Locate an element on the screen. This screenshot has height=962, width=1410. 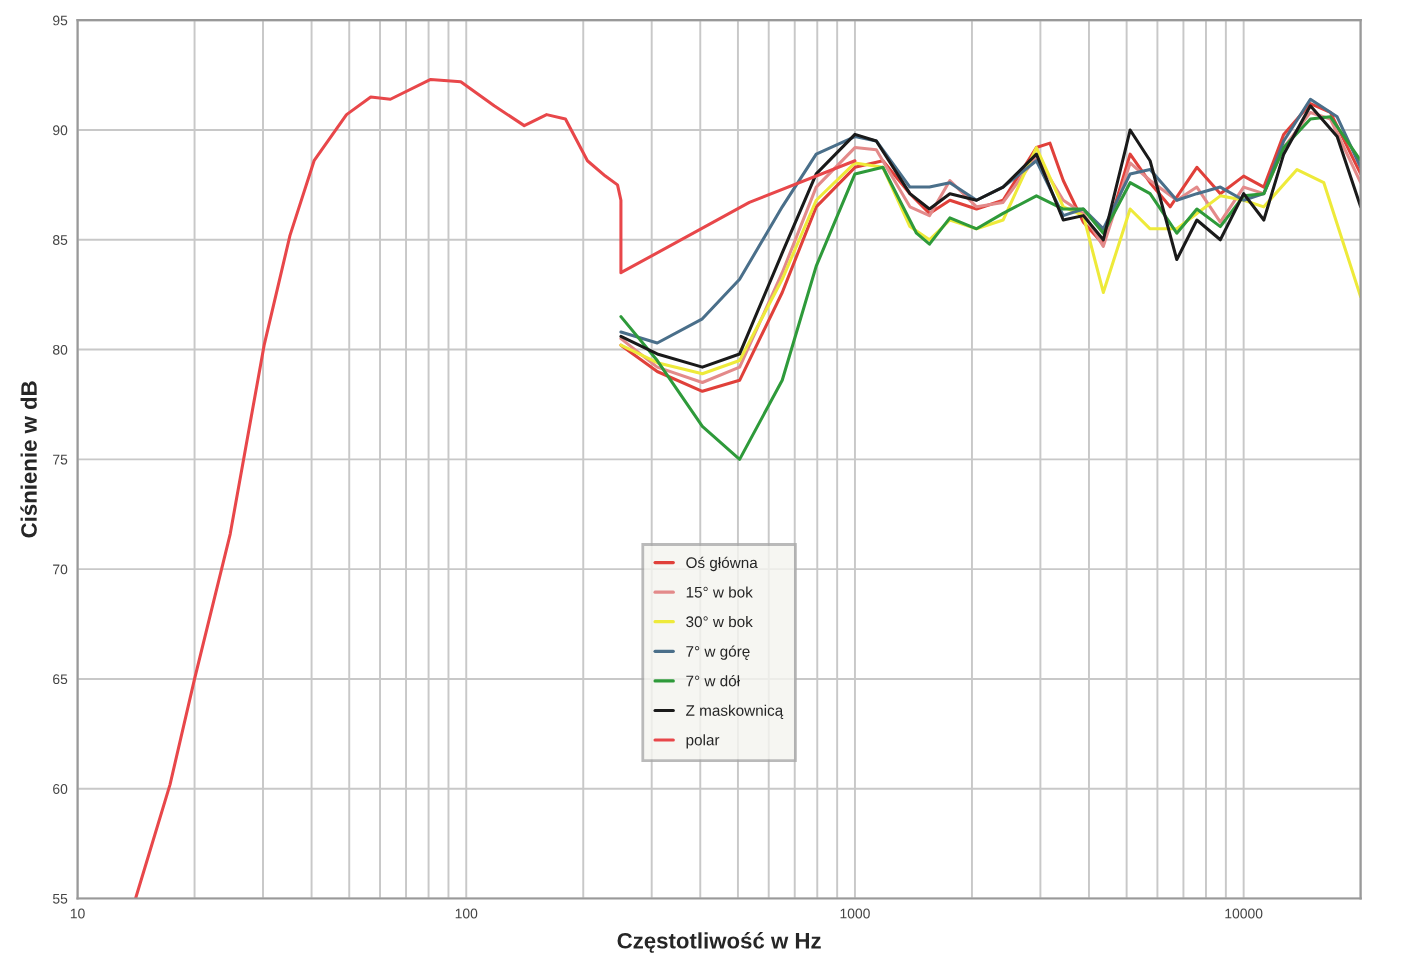
y-axis-title: Ciśnienie w dB is located at coordinates (28, 459).